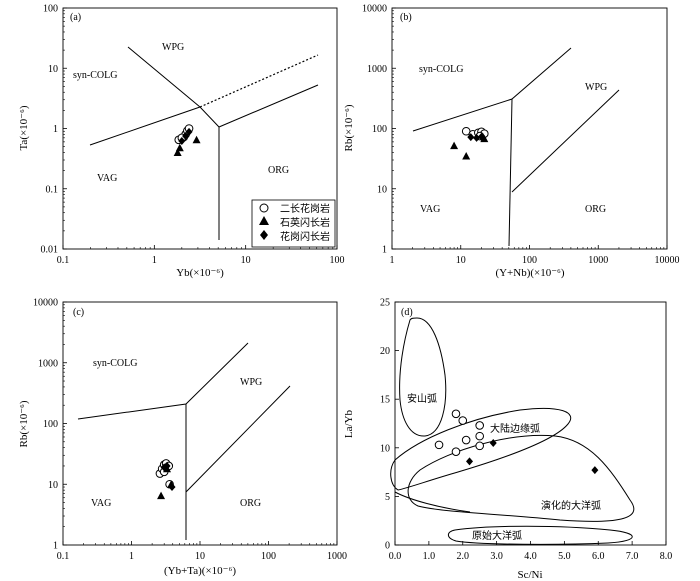 The width and height of the screenshot is (700, 581). I want to click on x-tick-label: 3.0, so click(496, 556).